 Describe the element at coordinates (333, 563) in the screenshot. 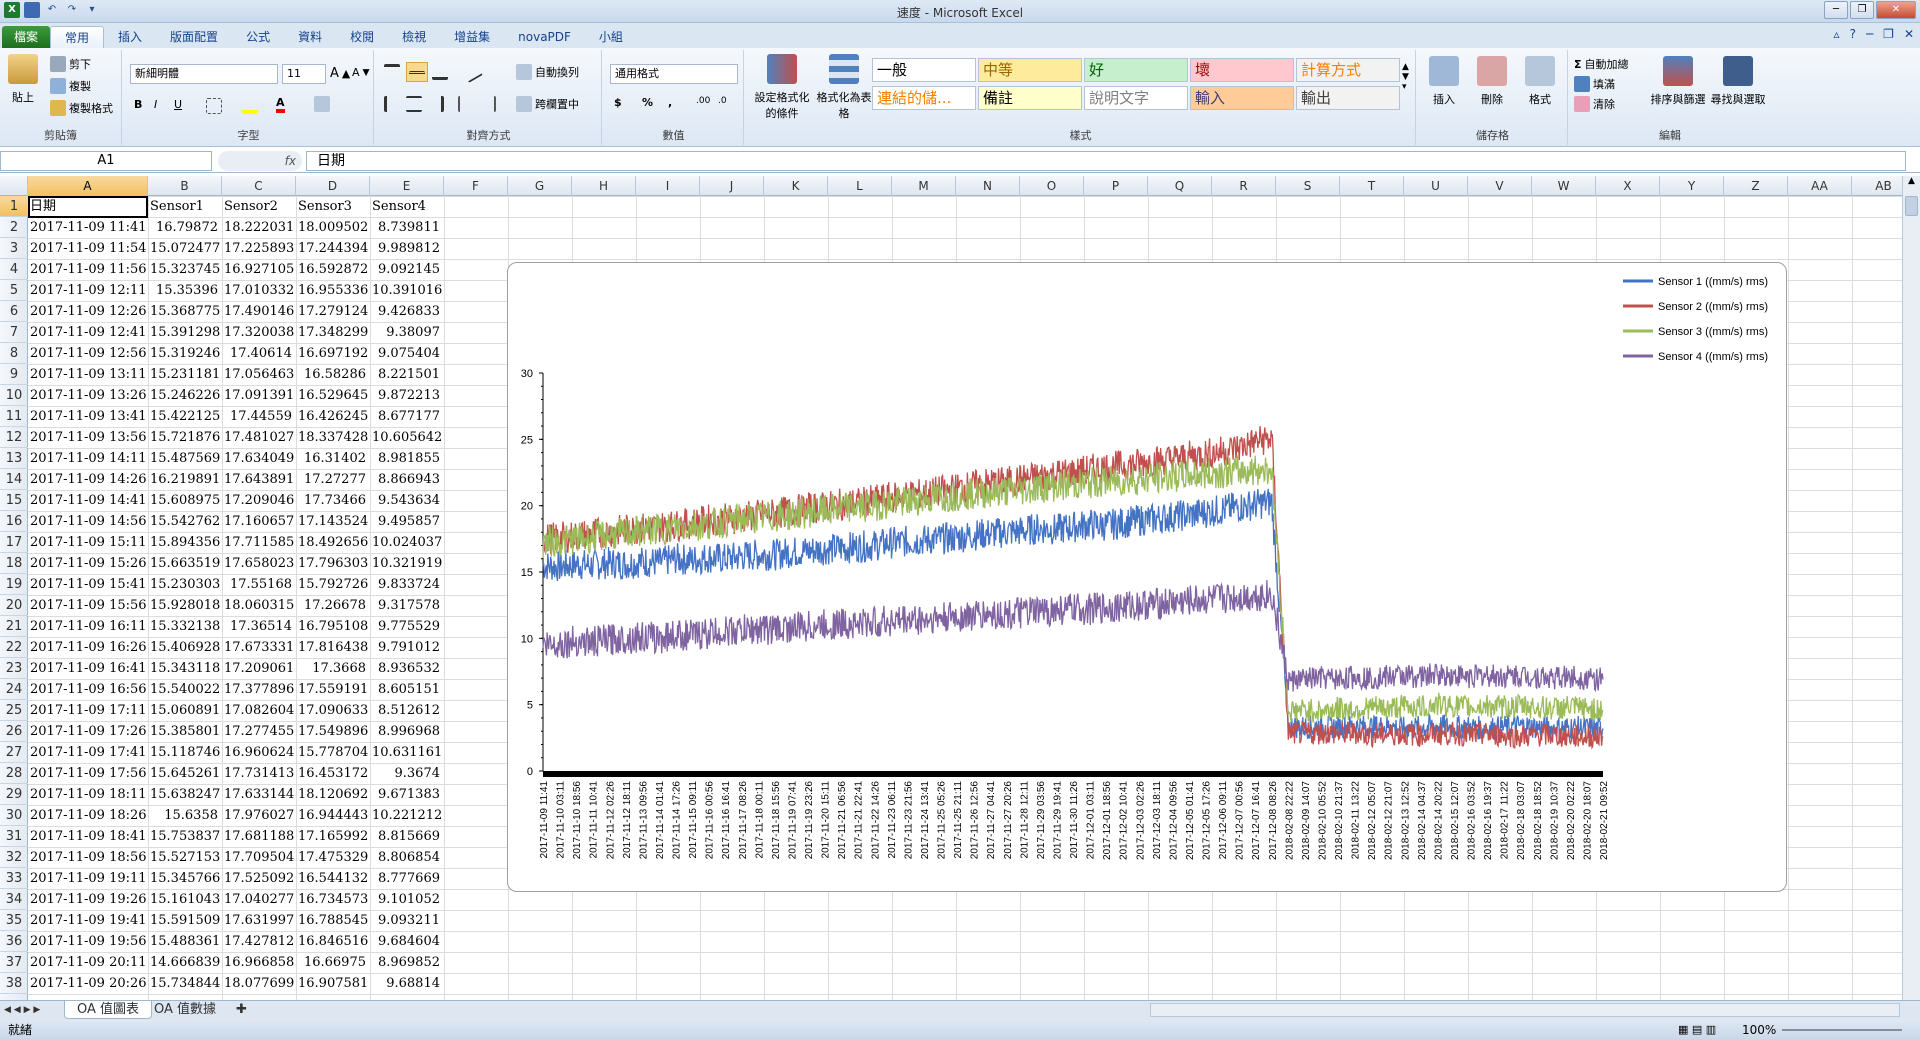

I see `table-cell: 17.796303` at that location.